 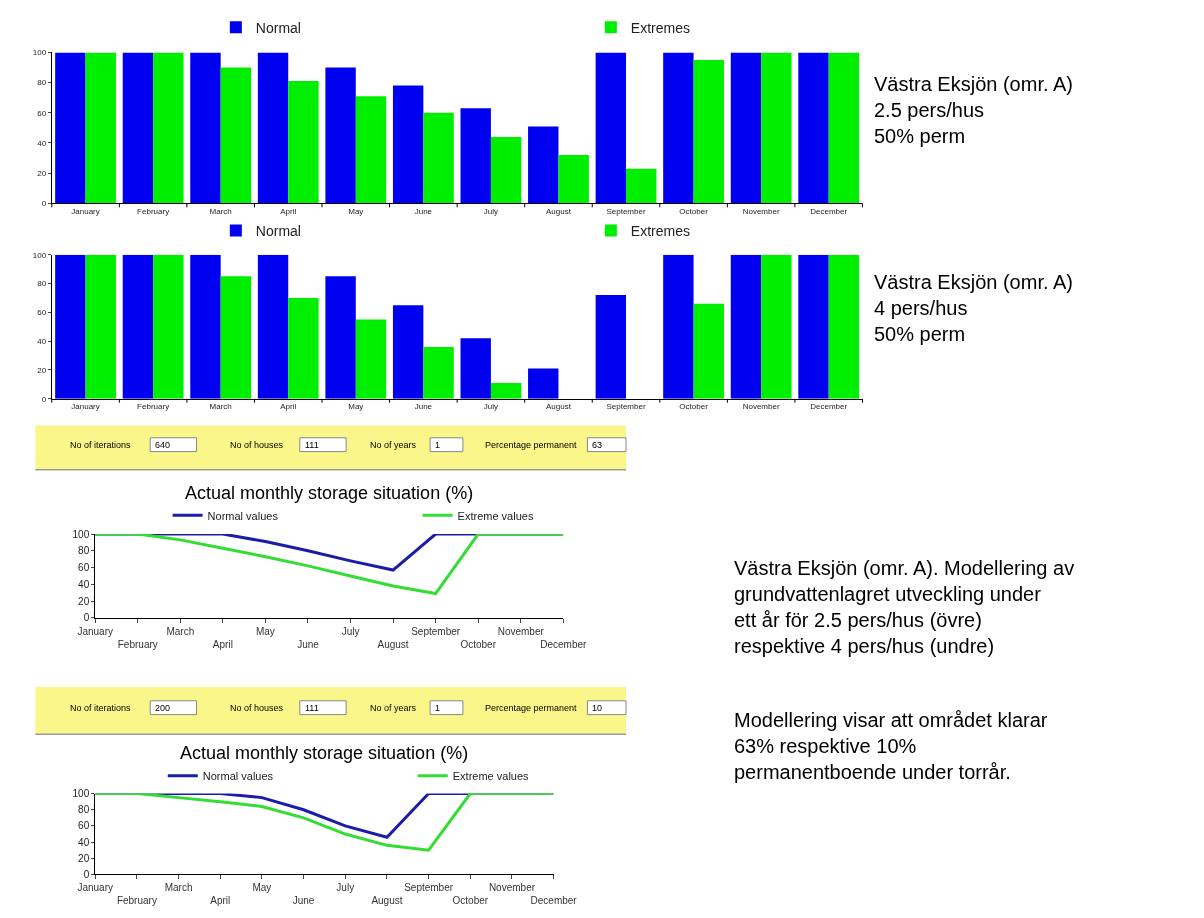 What do you see at coordinates (904, 607) in the screenshot?
I see `text: Västra Eksjön (omr. A). Modellering av grundvattenlagret utveckling under ett år för 2.5 pers/hus (övre) respektive 4 pers/hus (undre)` at bounding box center [904, 607].